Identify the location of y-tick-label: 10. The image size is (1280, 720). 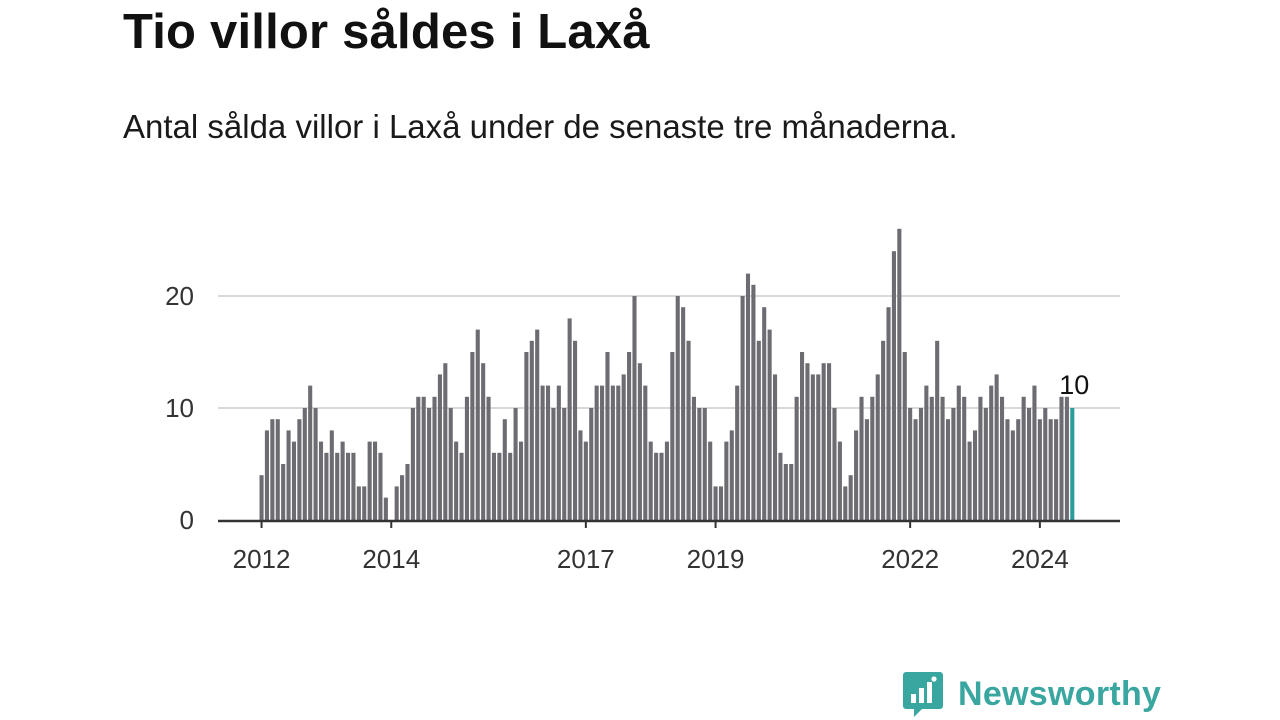
(179, 408).